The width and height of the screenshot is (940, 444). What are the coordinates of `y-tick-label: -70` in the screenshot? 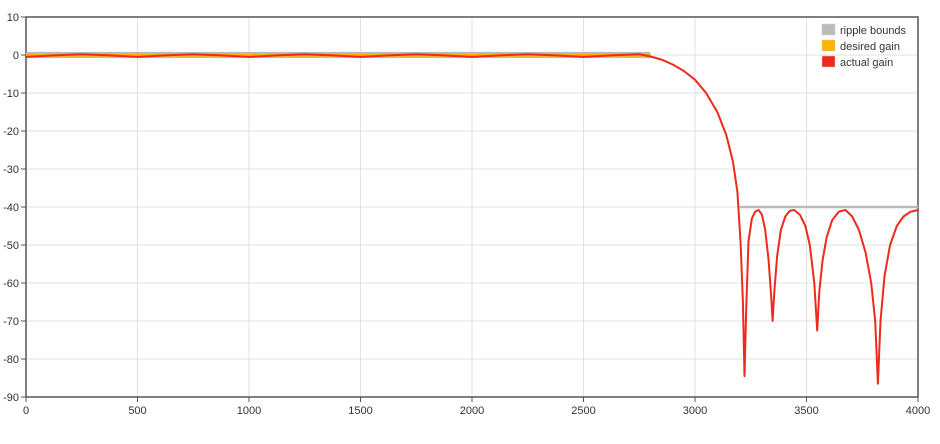 It's located at (11, 322).